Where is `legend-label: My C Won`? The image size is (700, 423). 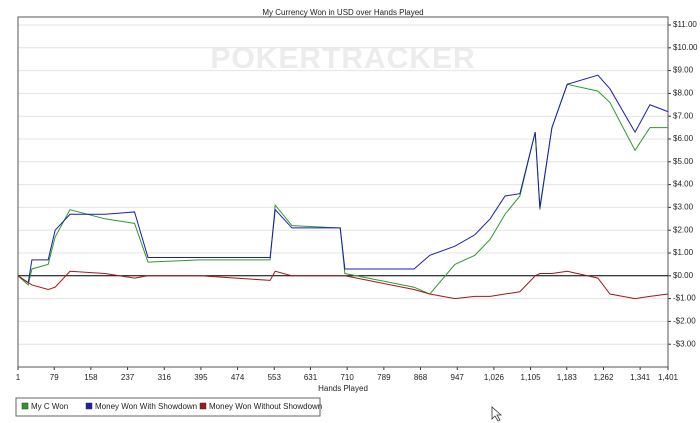
legend-label: My C Won is located at coordinates (49, 406).